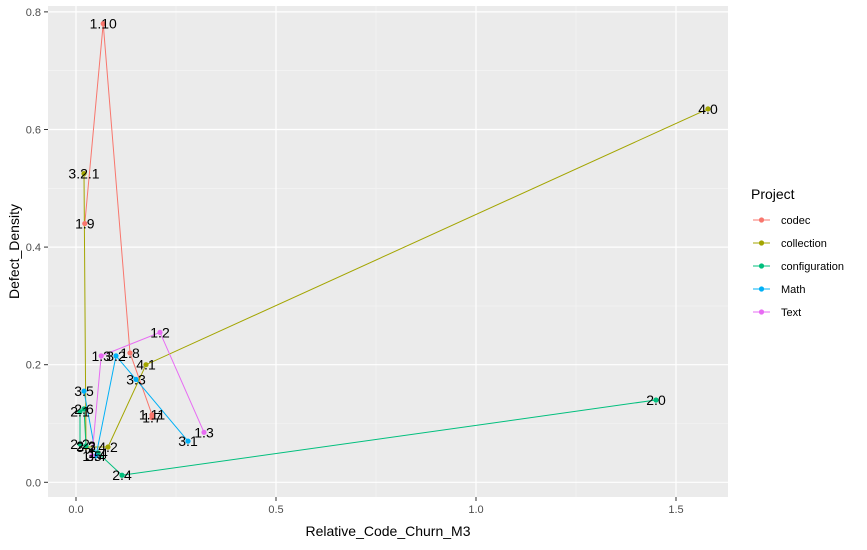 The height and width of the screenshot is (550, 867). What do you see at coordinates (14, 251) in the screenshot?
I see `y-axis-title: Defect_Density` at bounding box center [14, 251].